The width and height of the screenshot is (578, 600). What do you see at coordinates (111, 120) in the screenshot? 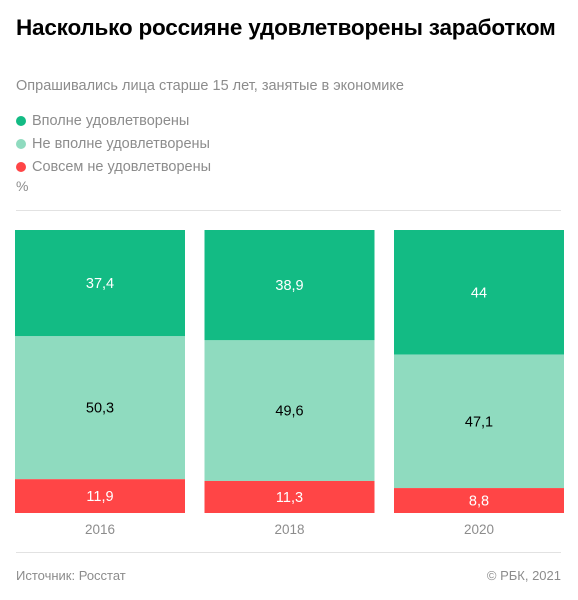
I see `legend-label: Вполне удовлетворены` at bounding box center [111, 120].